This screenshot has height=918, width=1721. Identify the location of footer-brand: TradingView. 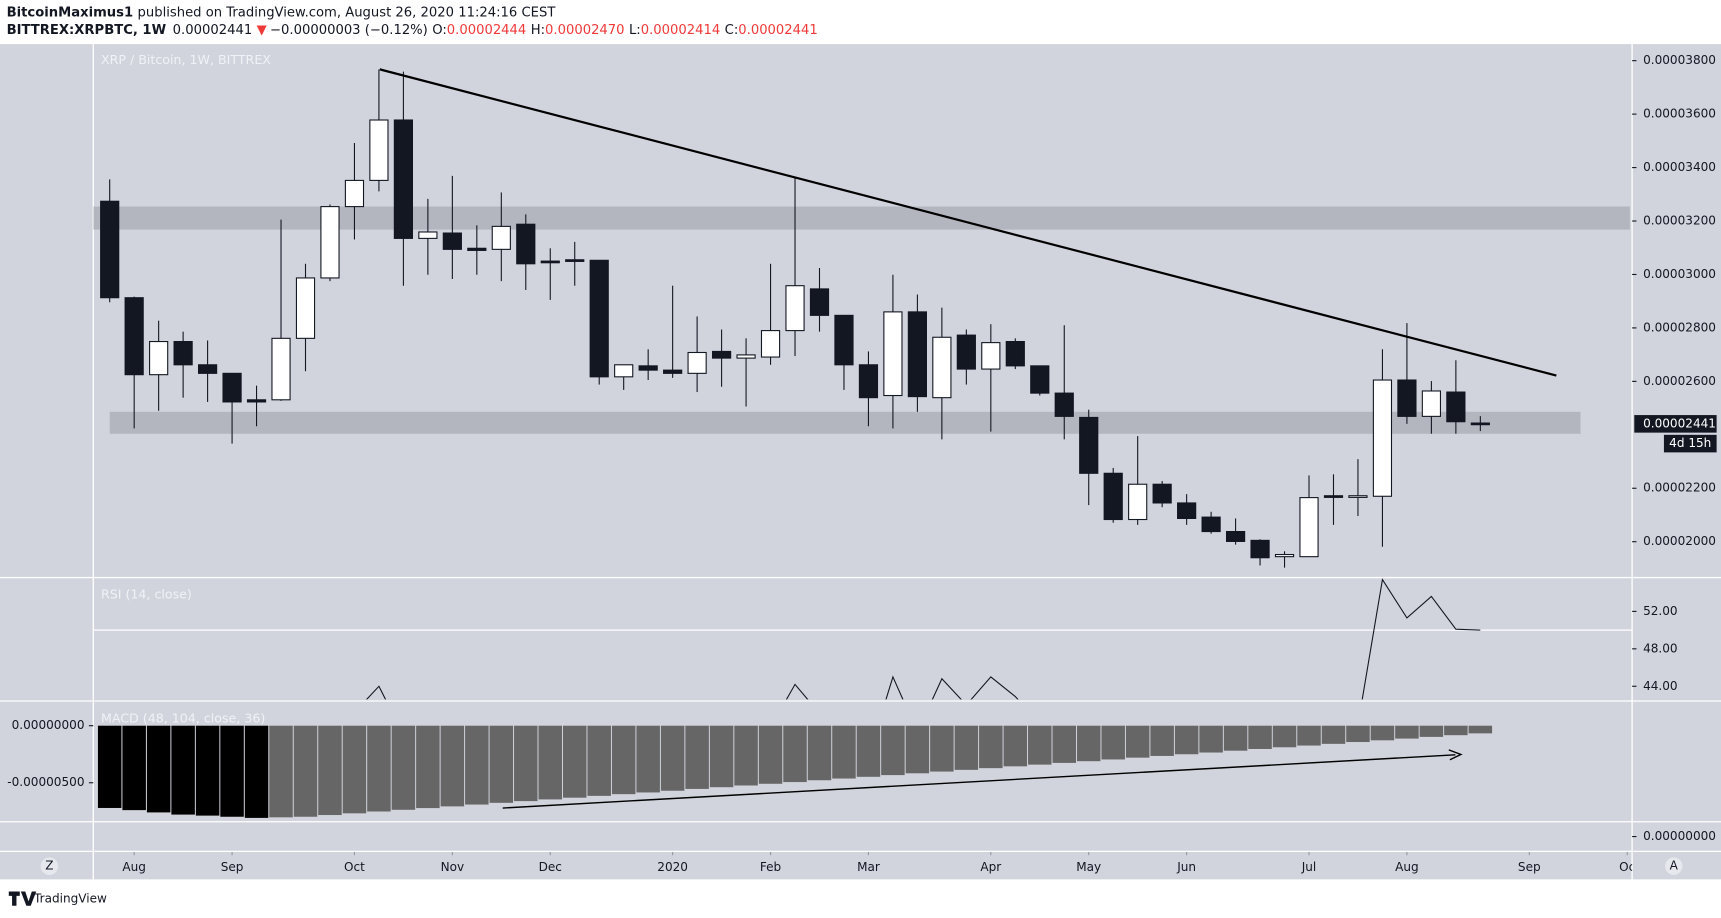
(70, 899).